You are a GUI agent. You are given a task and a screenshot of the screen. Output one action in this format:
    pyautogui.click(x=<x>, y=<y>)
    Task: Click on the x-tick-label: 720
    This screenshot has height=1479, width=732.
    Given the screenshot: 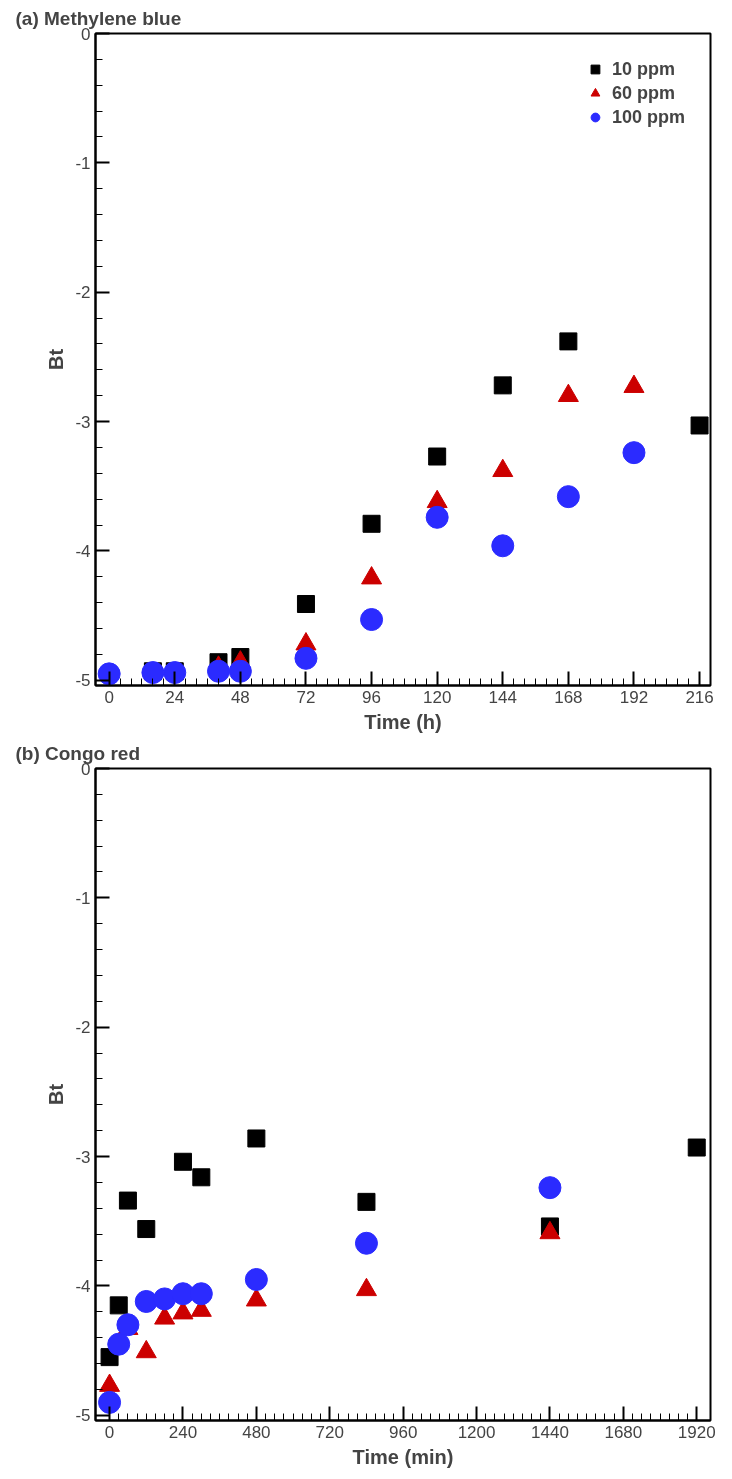 What is the action you would take?
    pyautogui.click(x=329, y=1432)
    